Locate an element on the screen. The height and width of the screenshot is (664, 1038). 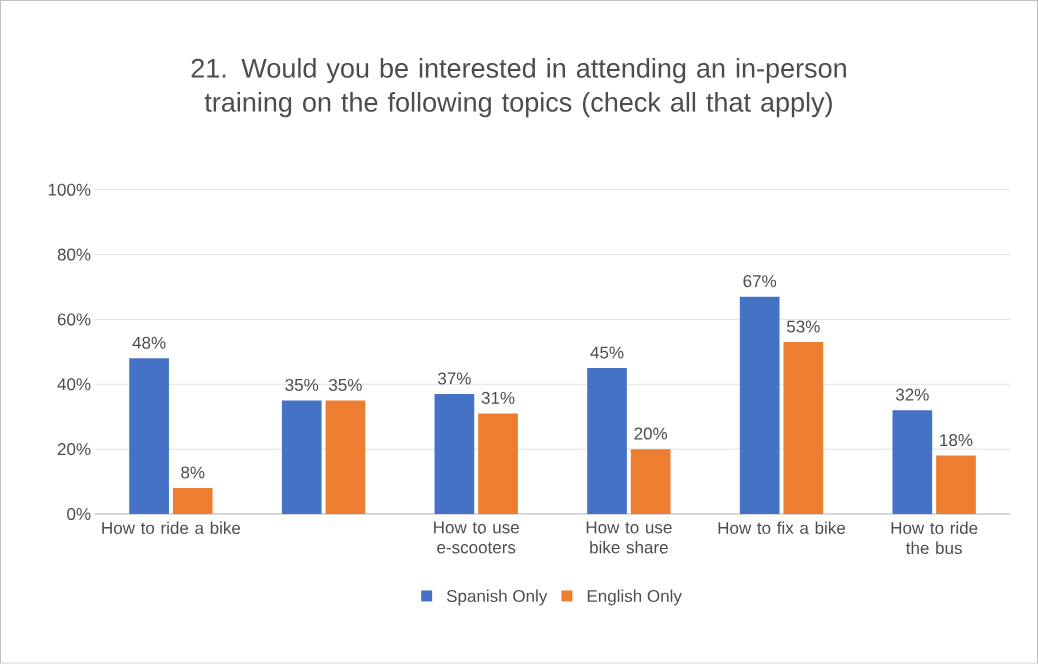
x-tick-label: How to use e-scooters is located at coordinates (476, 537).